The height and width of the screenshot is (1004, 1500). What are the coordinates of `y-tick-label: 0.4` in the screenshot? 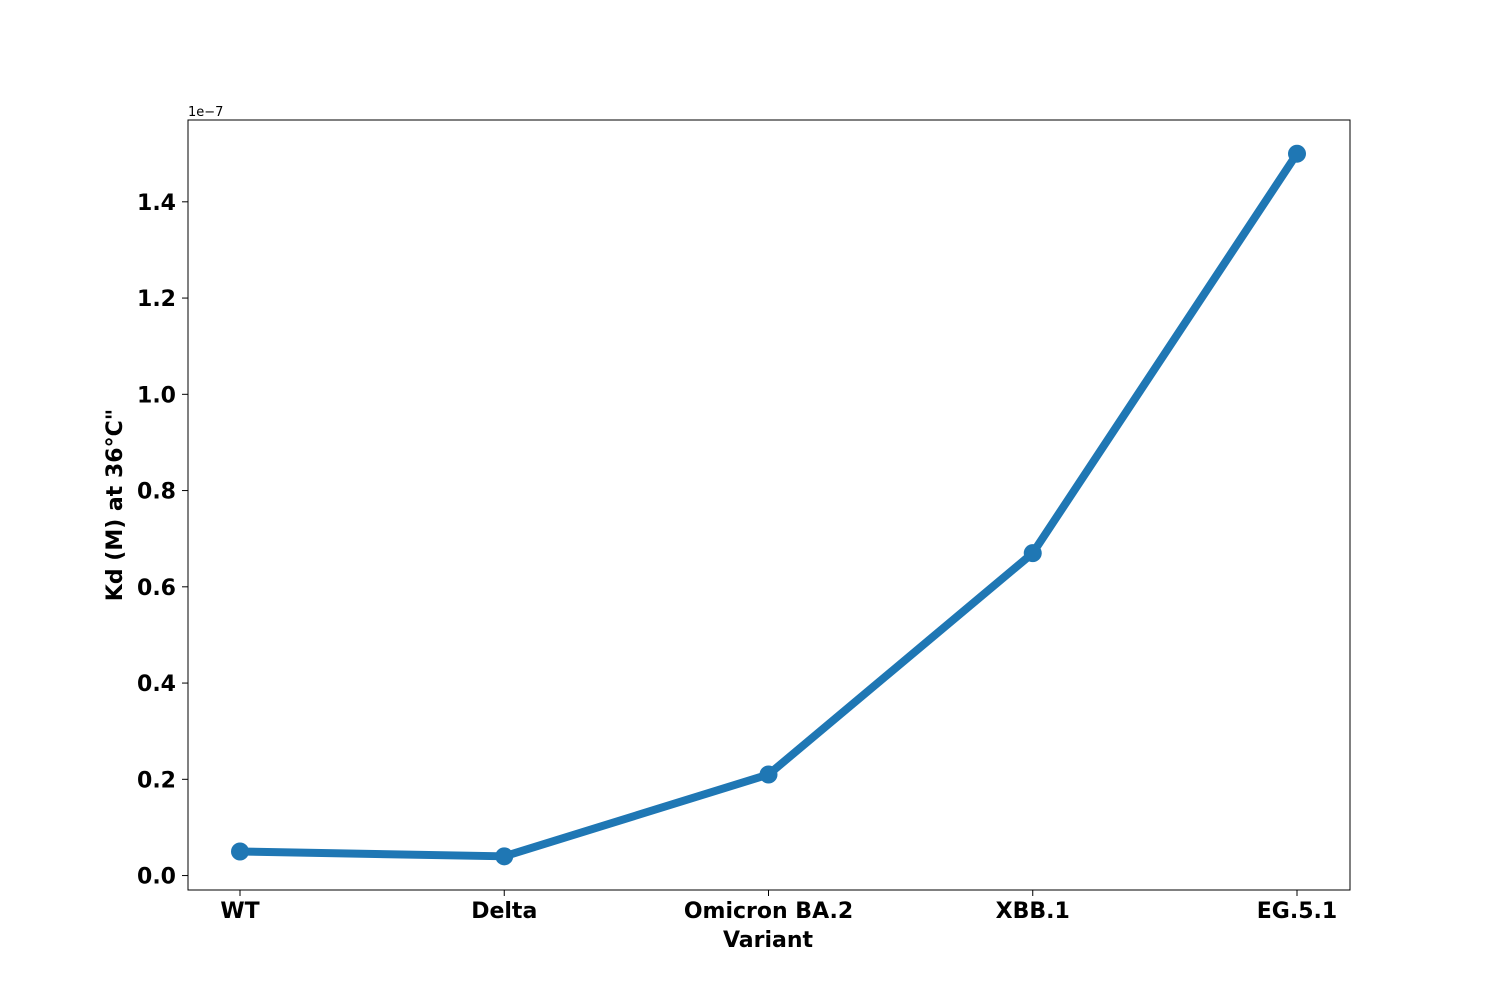 It's located at (156, 684).